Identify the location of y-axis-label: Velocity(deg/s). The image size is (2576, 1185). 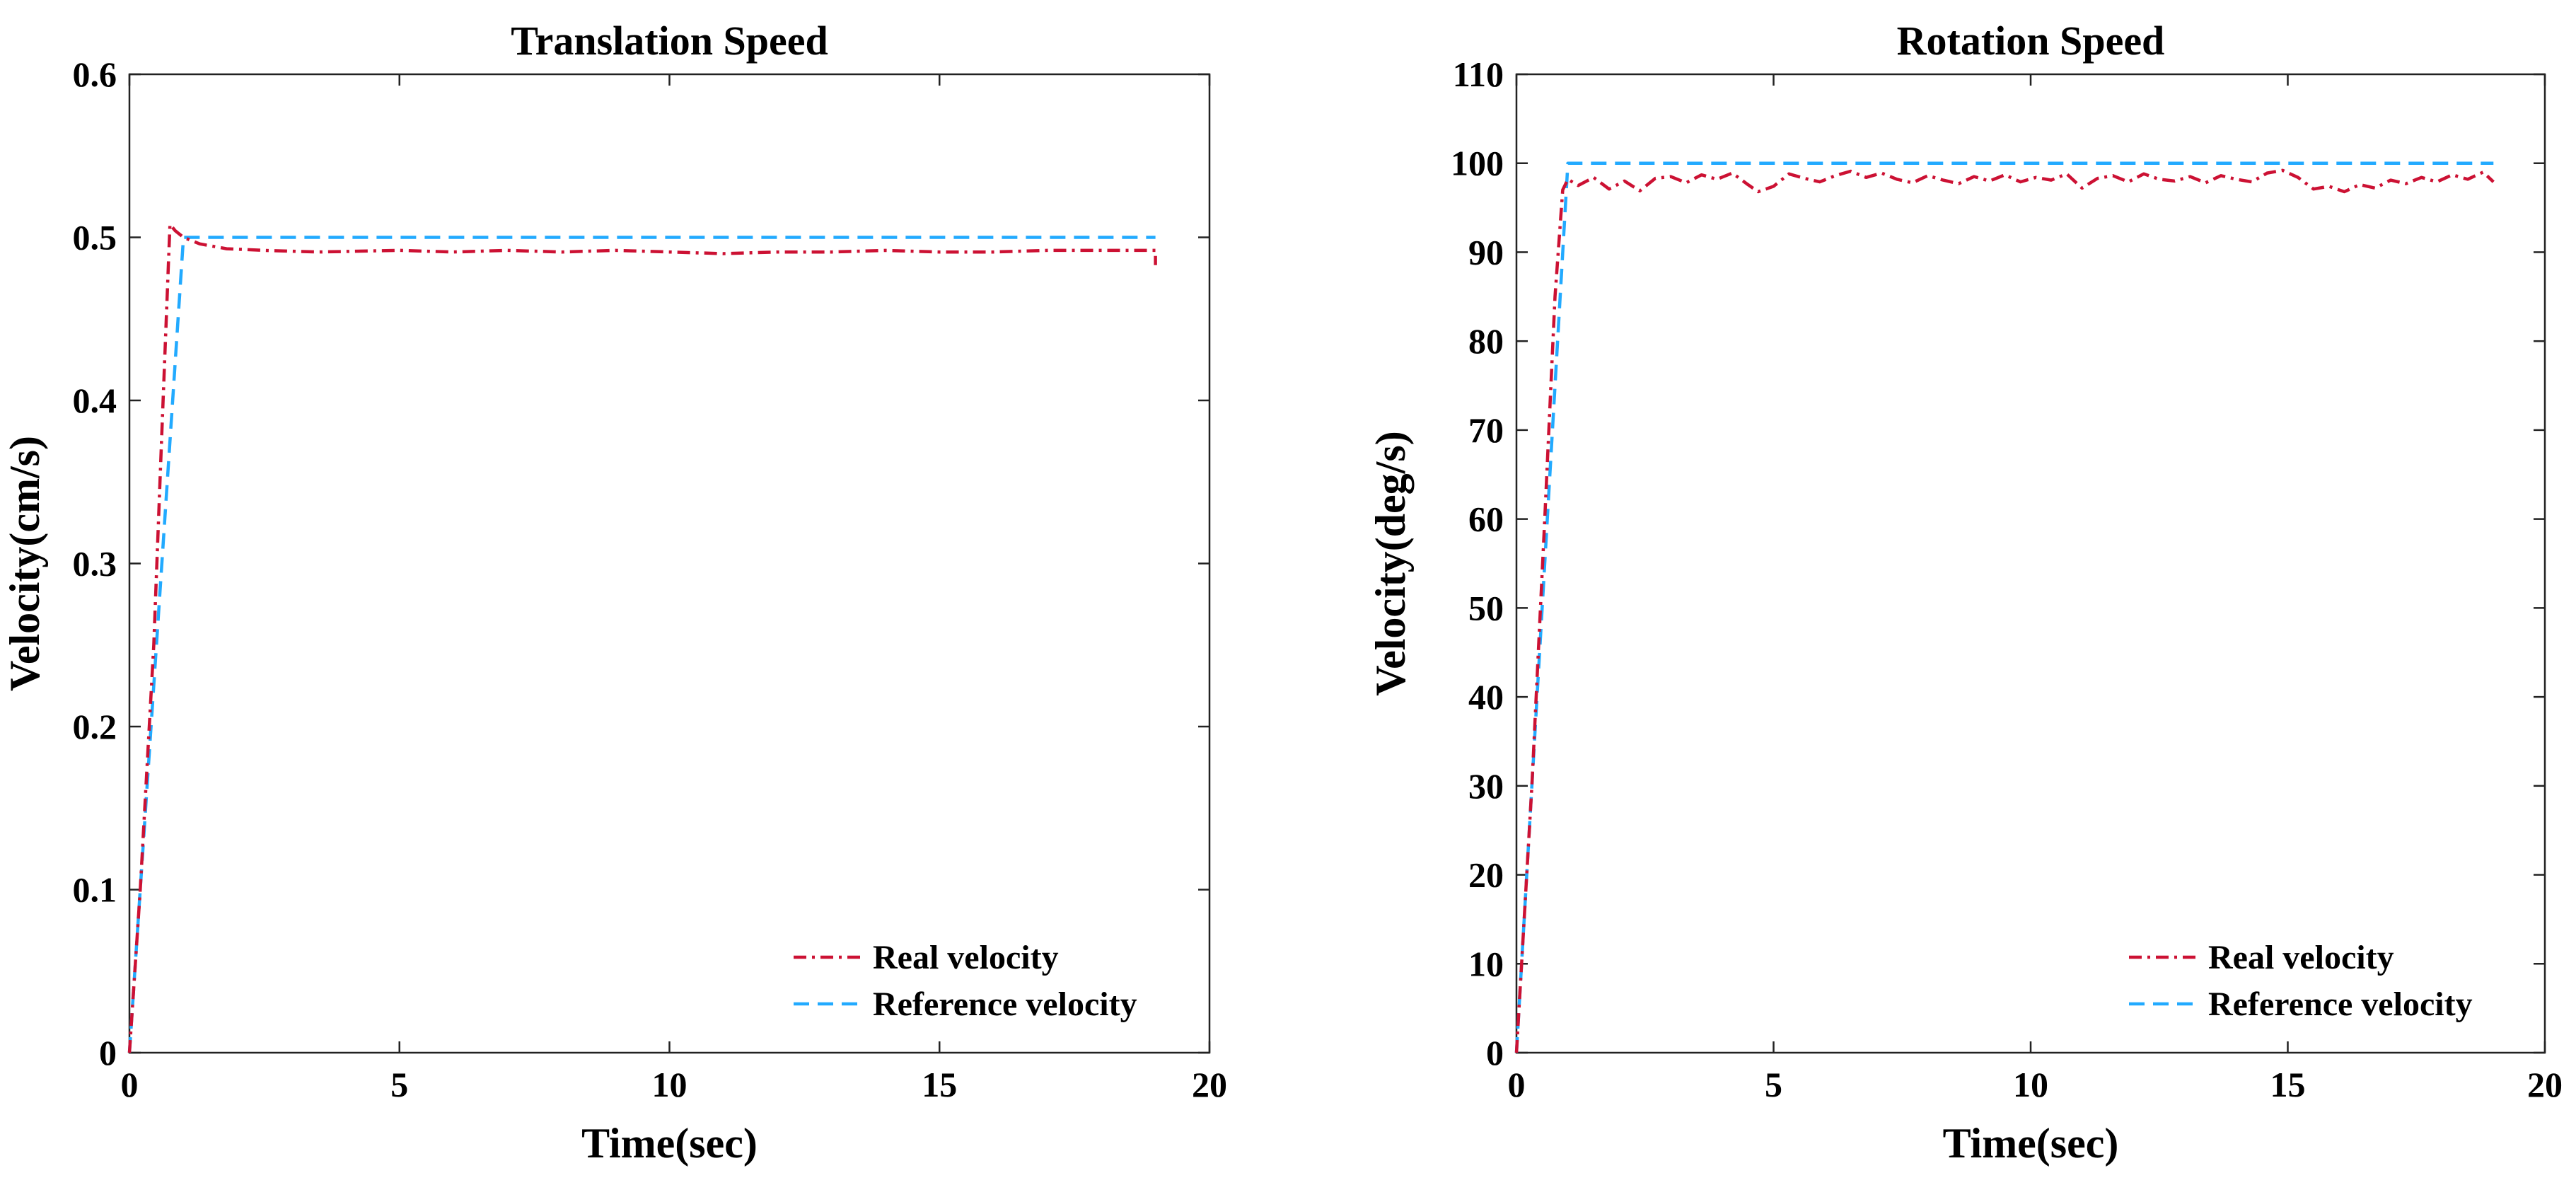
(1390, 563).